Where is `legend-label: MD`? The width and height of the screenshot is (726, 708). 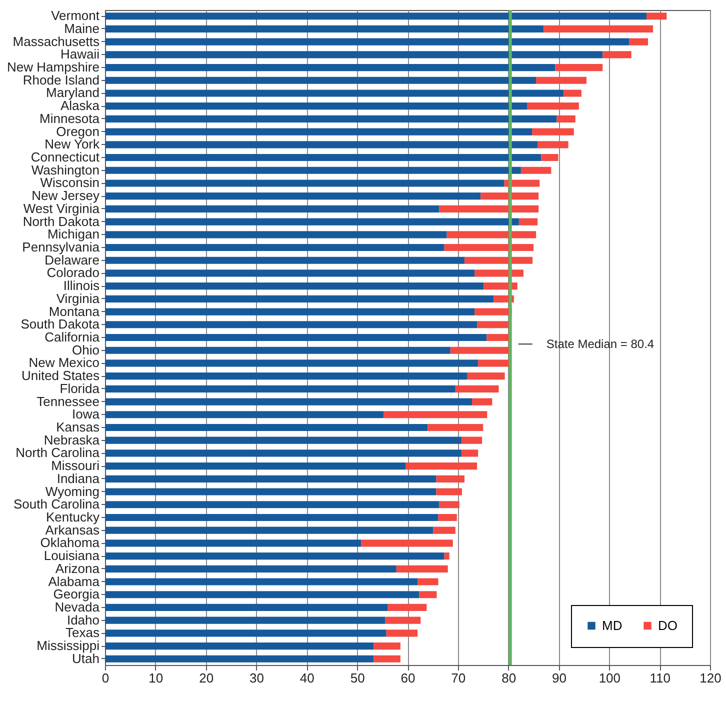
legend-label: MD is located at coordinates (612, 625).